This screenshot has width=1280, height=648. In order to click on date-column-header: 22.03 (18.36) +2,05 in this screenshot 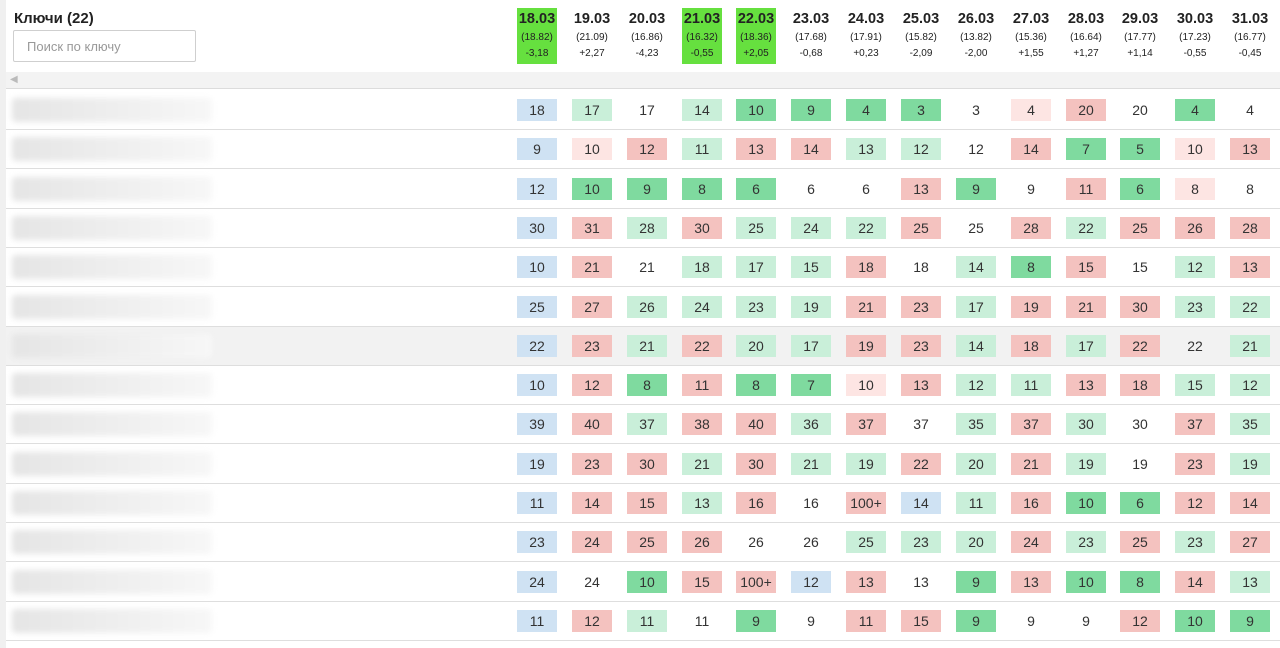, I will do `click(756, 36)`.